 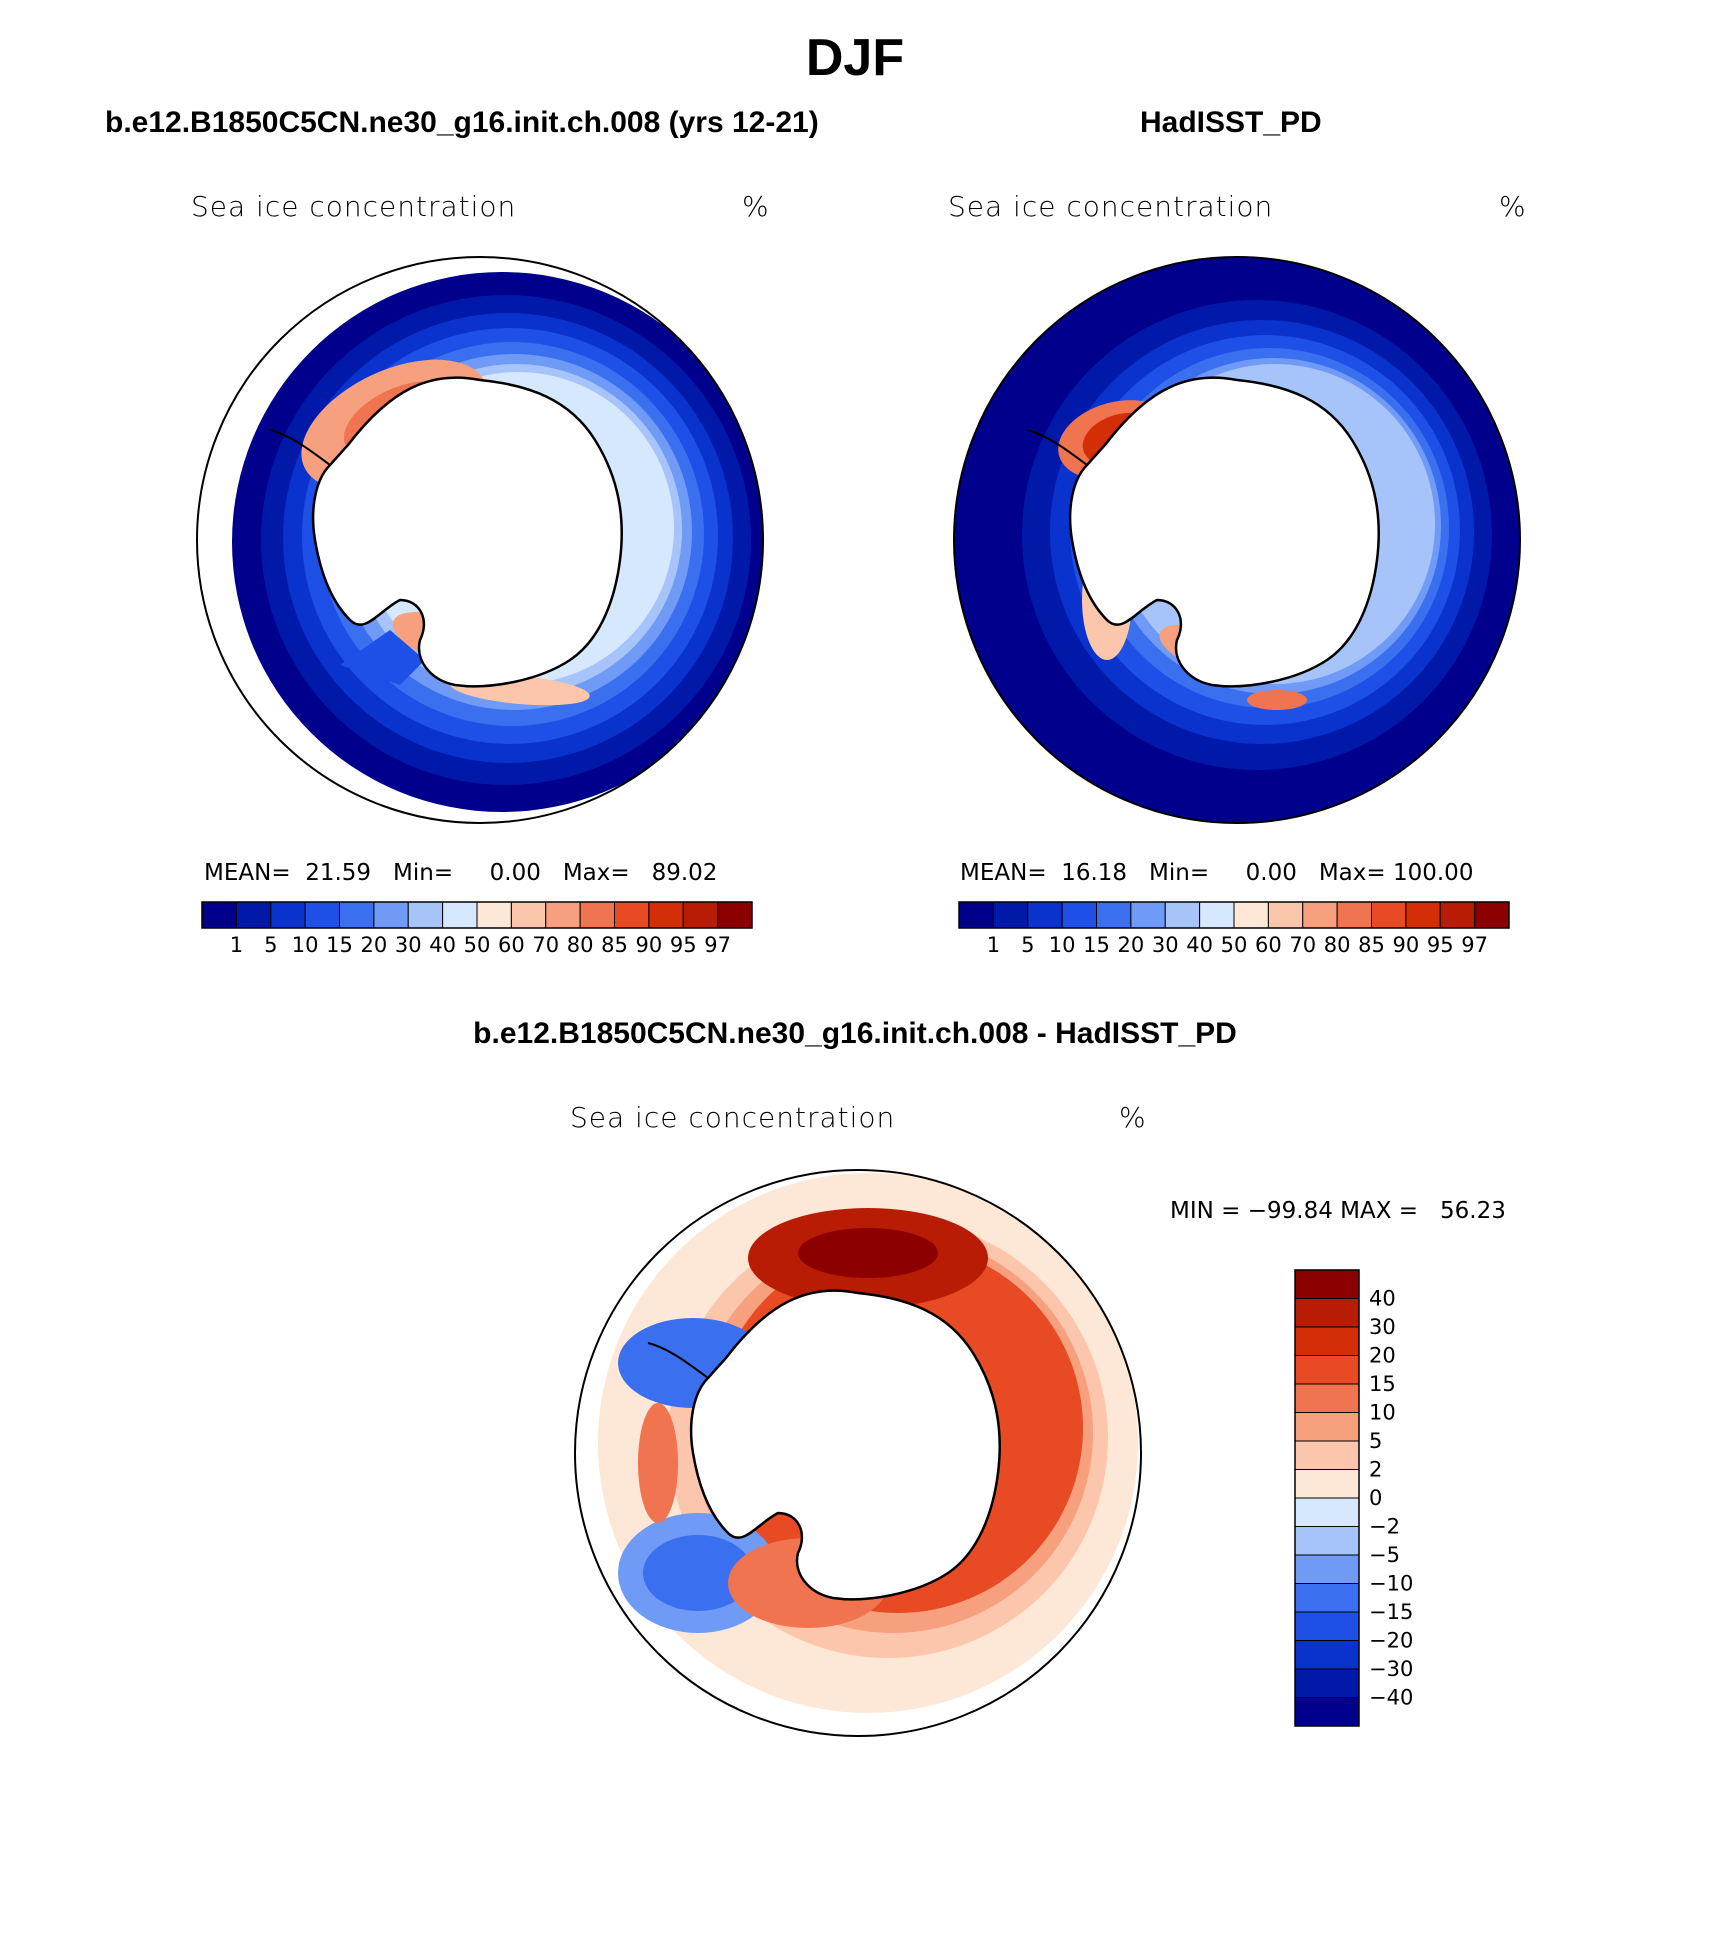 I want to click on diff-colorbar-tick-label: 30, so click(x=1382, y=1327).